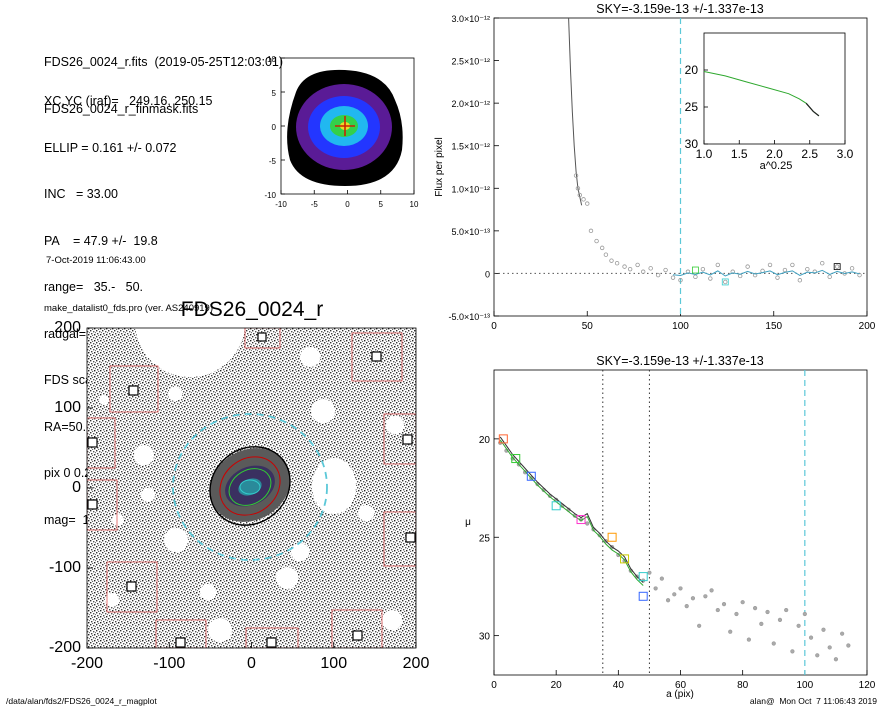 This screenshot has width=885, height=708. What do you see at coordinates (813, 701) in the screenshot?
I see `footer-stamp: alan@ Mon Oct 7 11:06:43 2019` at bounding box center [813, 701].